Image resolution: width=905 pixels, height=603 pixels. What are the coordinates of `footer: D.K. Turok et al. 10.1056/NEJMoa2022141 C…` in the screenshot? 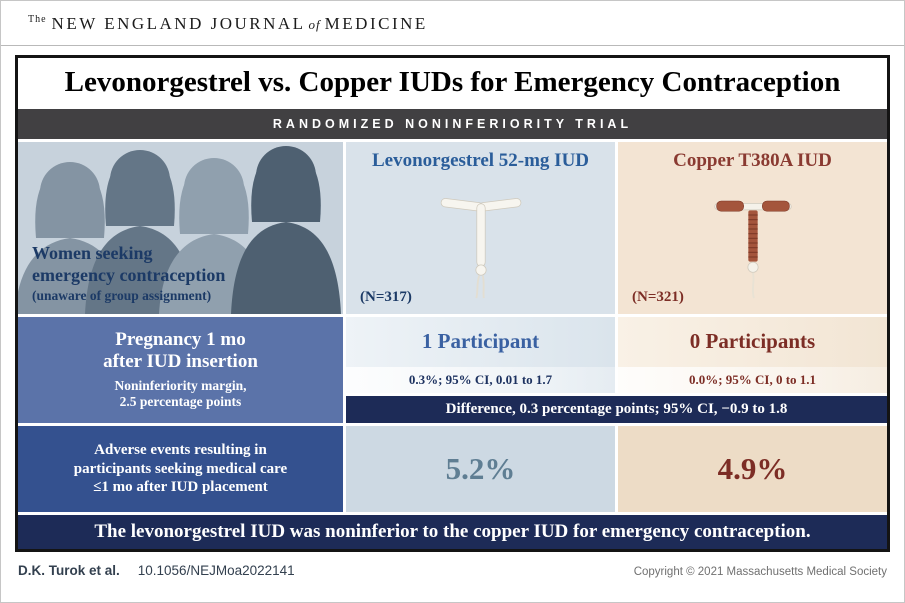 It's located at (452, 570).